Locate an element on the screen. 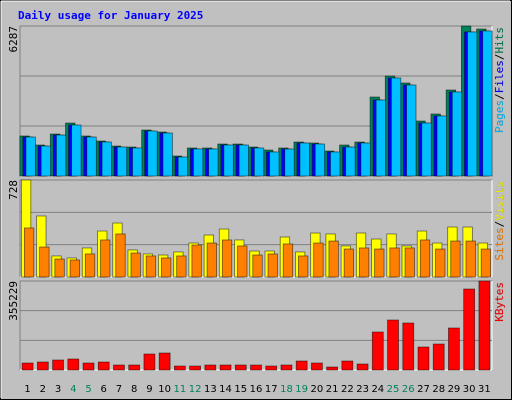 The image size is (512, 400). legend-entry: Sites is located at coordinates (499, 243).